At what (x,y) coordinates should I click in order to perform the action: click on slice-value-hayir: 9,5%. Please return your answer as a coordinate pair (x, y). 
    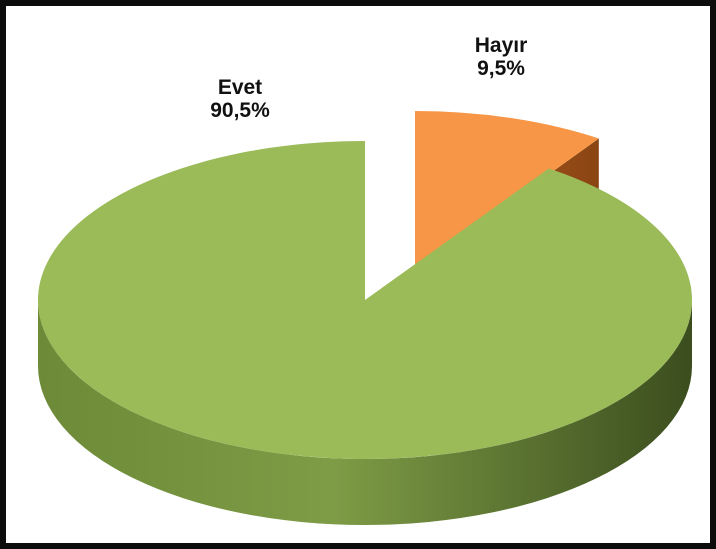
    Looking at the image, I should click on (501, 68).